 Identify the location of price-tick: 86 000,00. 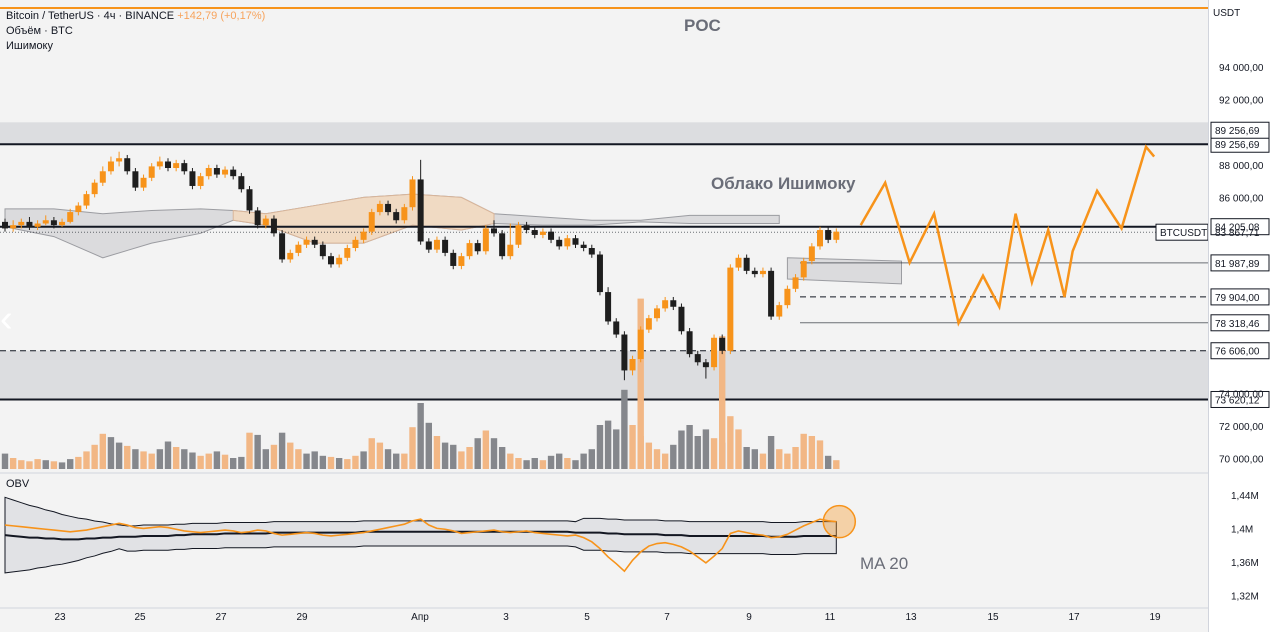
(1241, 198).